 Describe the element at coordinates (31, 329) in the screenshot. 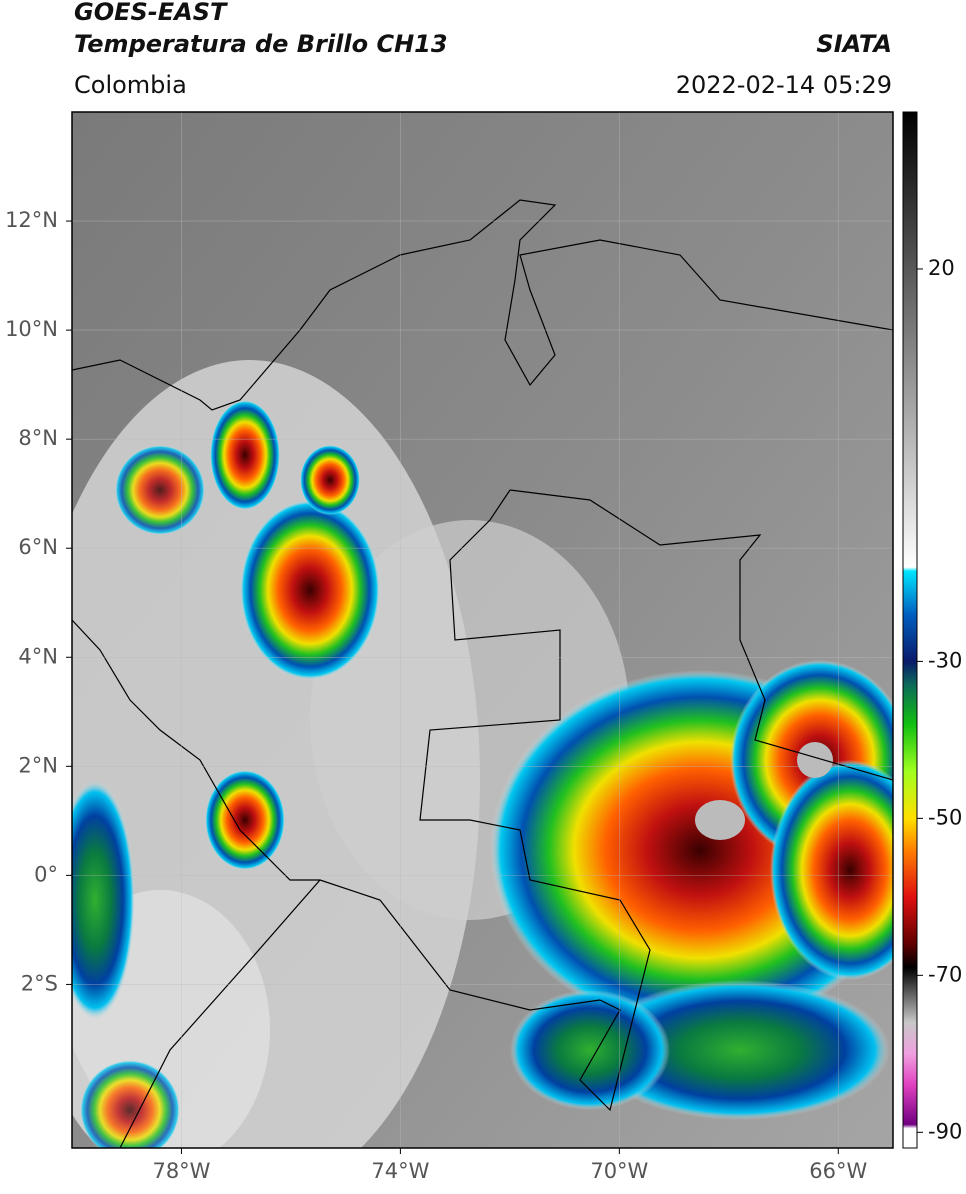

I see `y-tick-label: 10°N` at that location.